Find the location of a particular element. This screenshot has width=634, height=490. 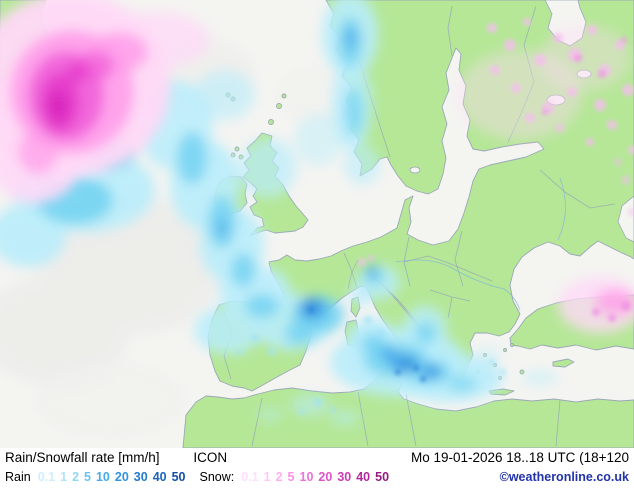

rain-scale-value-20: 20 is located at coordinates (121, 477).